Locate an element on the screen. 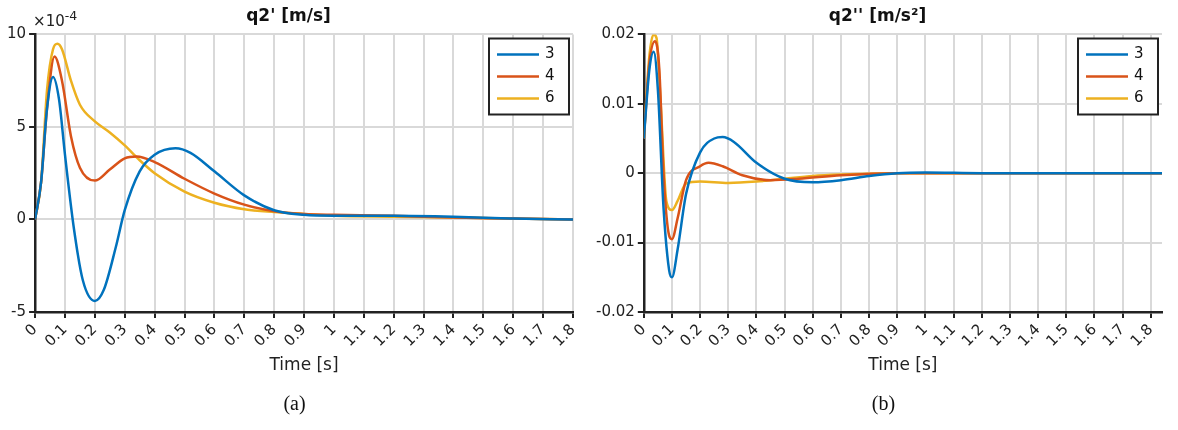 The image size is (1178, 430). chart-title: q2' [m/s] is located at coordinates (288, 14).